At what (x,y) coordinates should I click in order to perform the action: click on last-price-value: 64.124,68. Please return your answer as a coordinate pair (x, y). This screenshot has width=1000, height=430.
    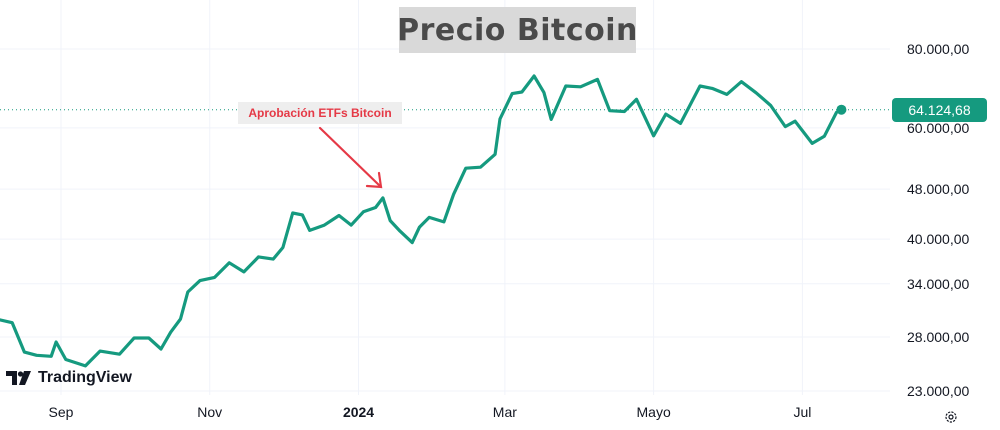
    Looking at the image, I should click on (939, 110).